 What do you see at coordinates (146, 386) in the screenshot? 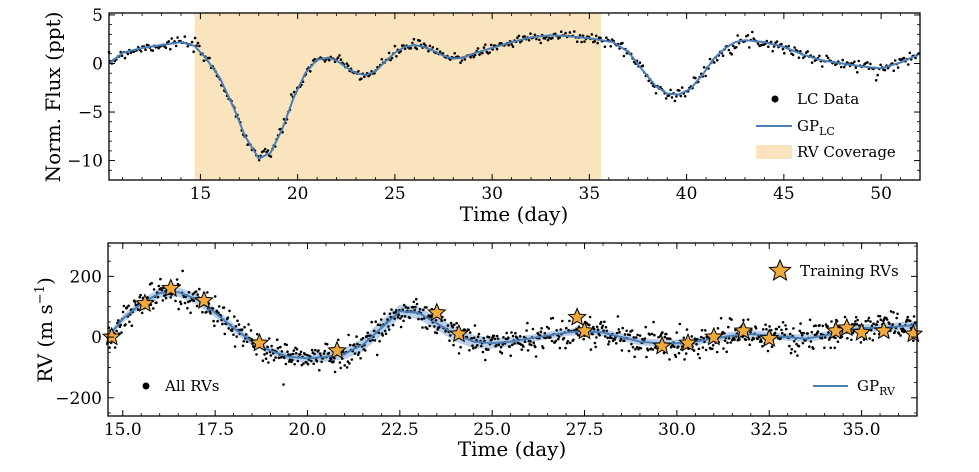
I see `rv-legend-data-marker` at bounding box center [146, 386].